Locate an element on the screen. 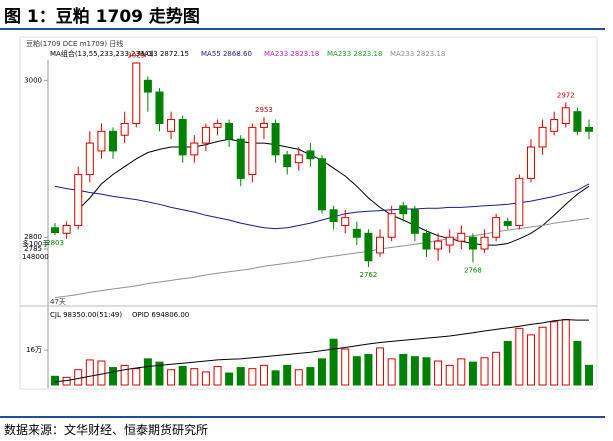  page-title: 图 1：豆粕 1709 走势图 is located at coordinates (102, 17).